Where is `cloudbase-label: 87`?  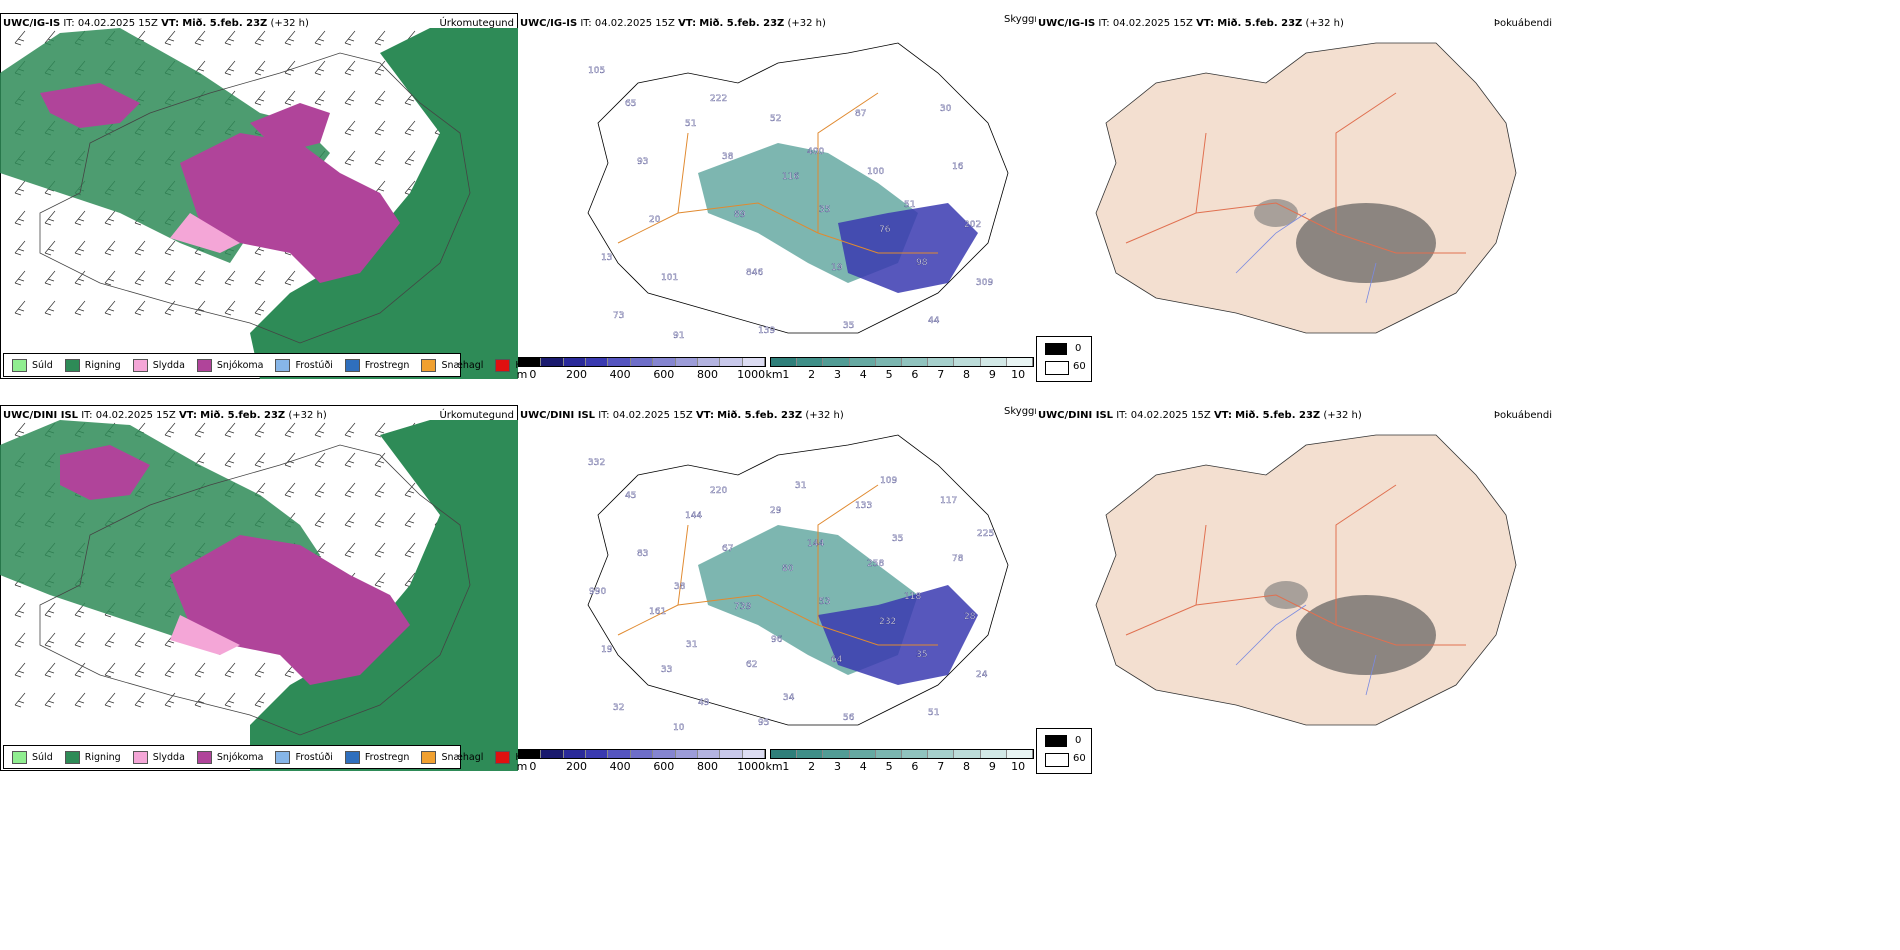 cloudbase-label: 87 is located at coordinates (860, 114).